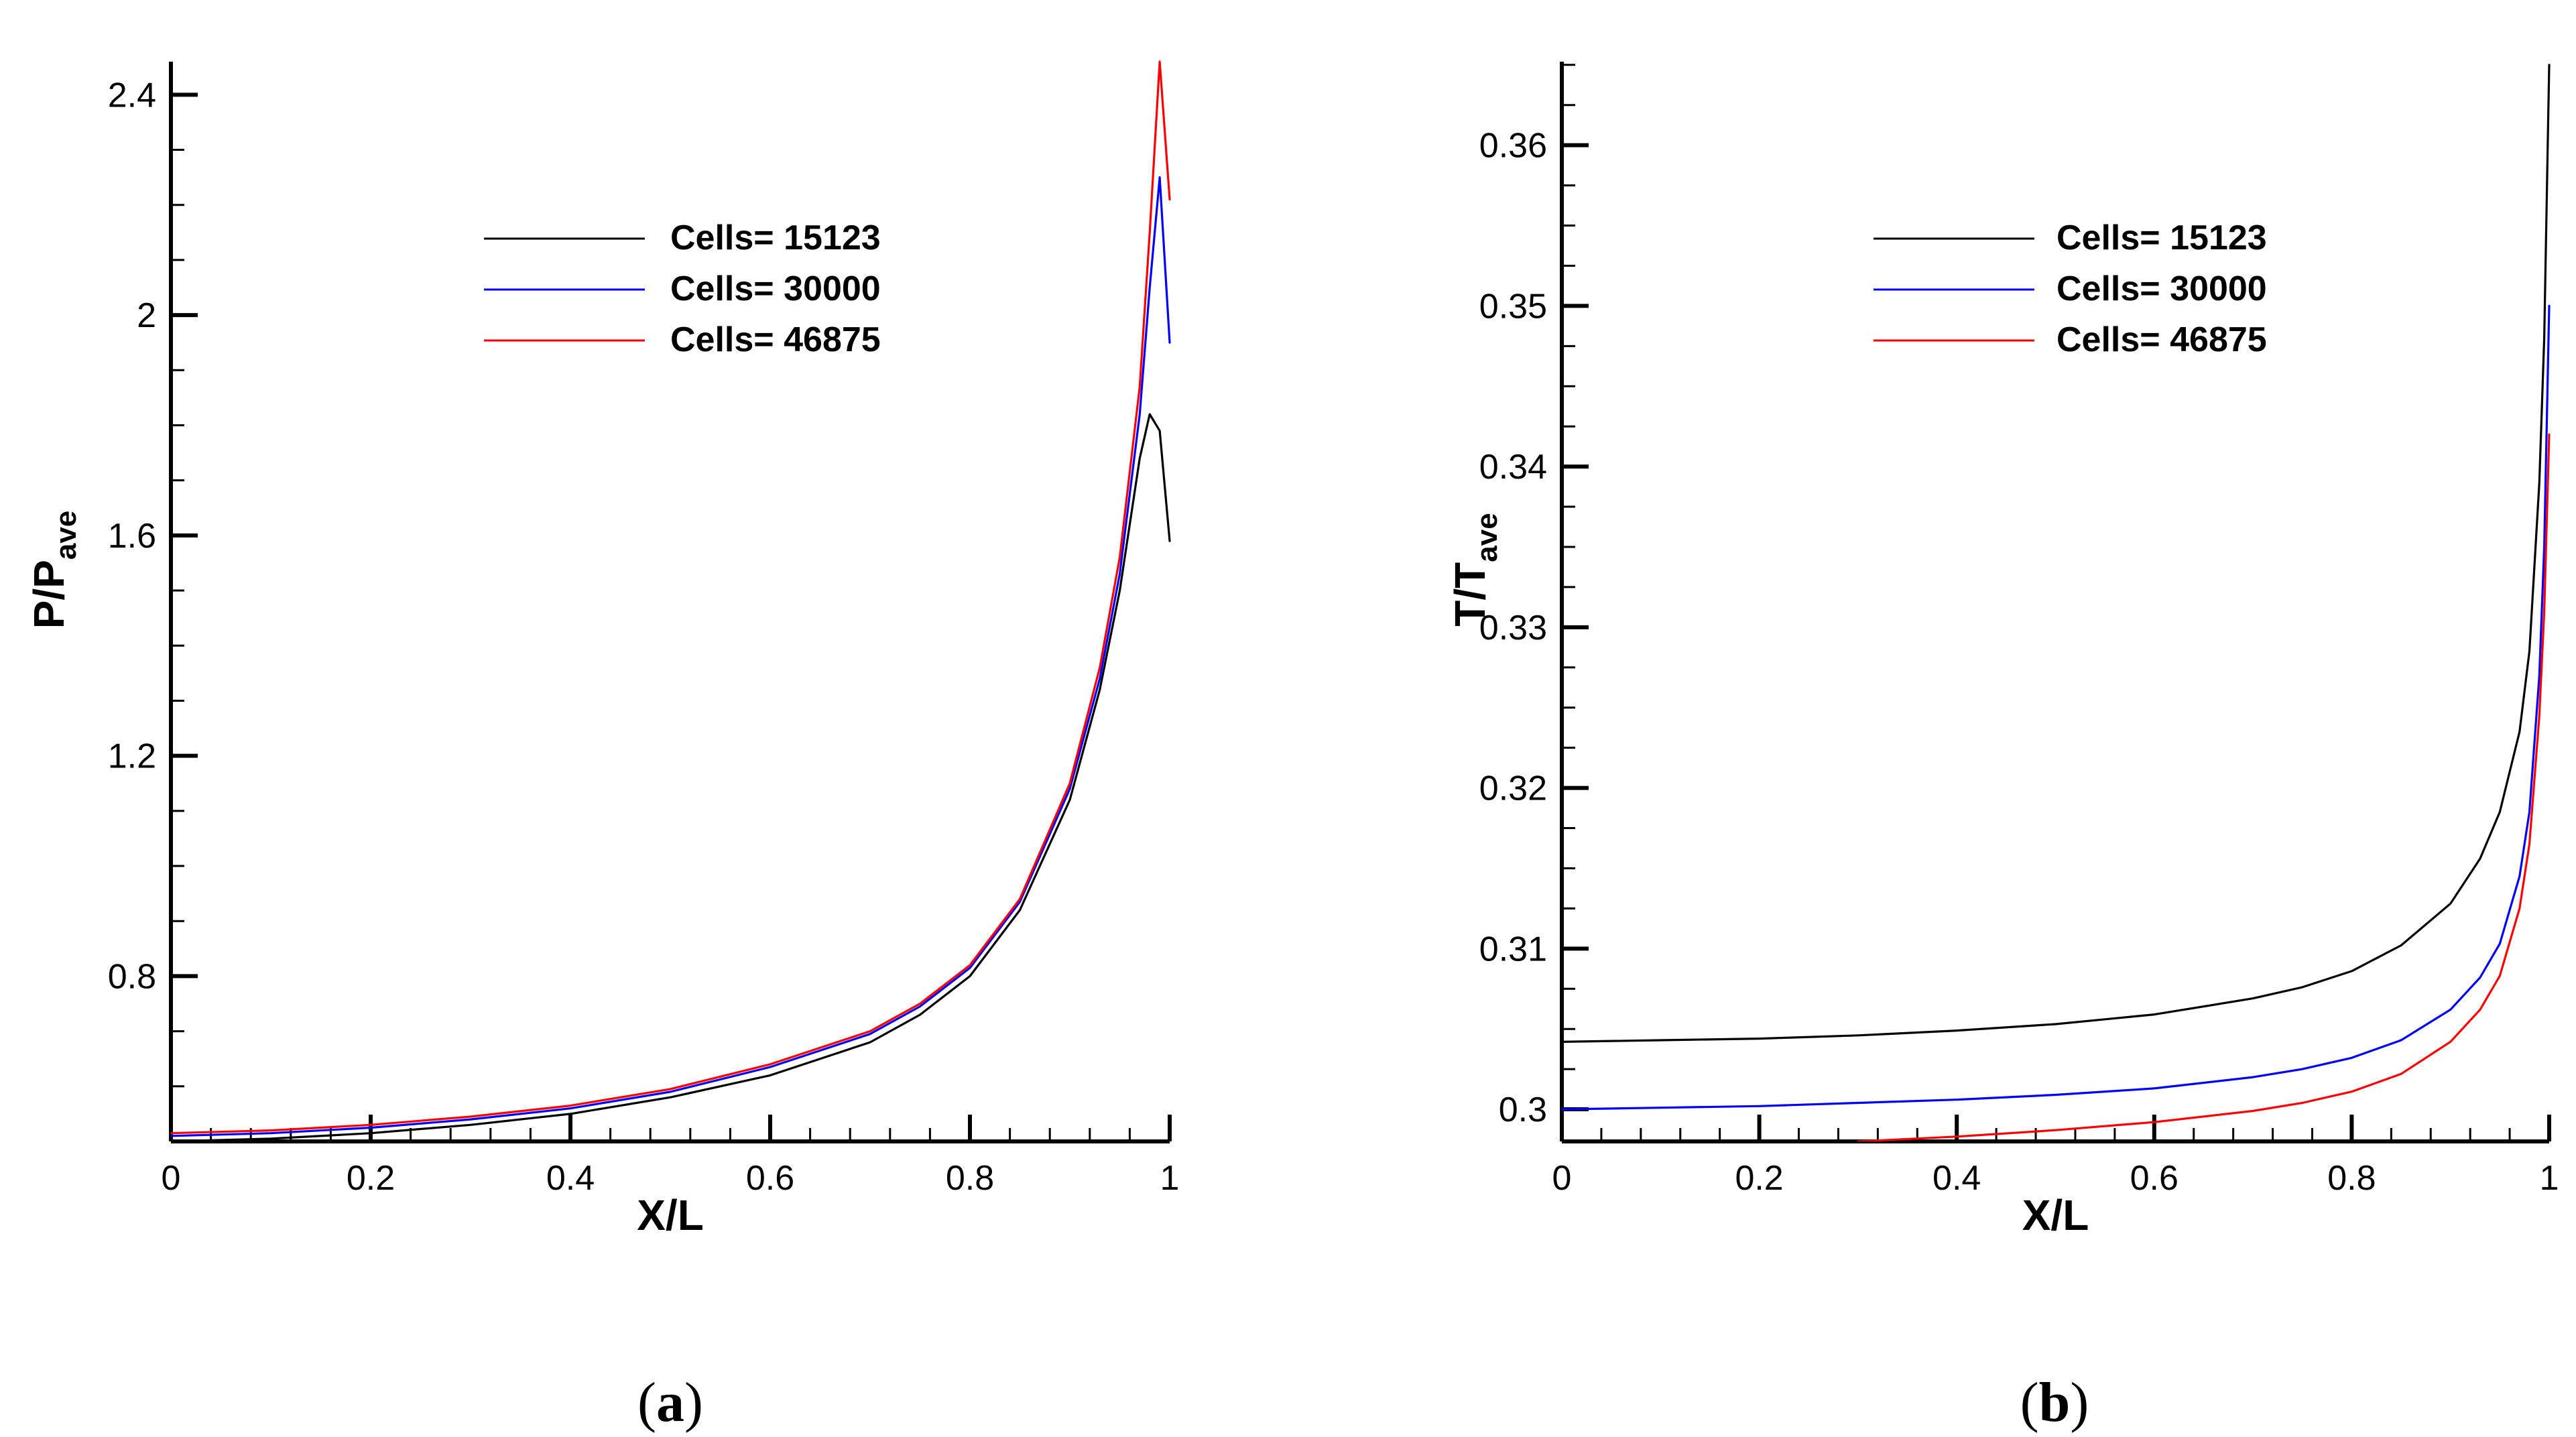 This screenshot has height=1437, width=2576. I want to click on panel-caption: (b), so click(2054, 1403).